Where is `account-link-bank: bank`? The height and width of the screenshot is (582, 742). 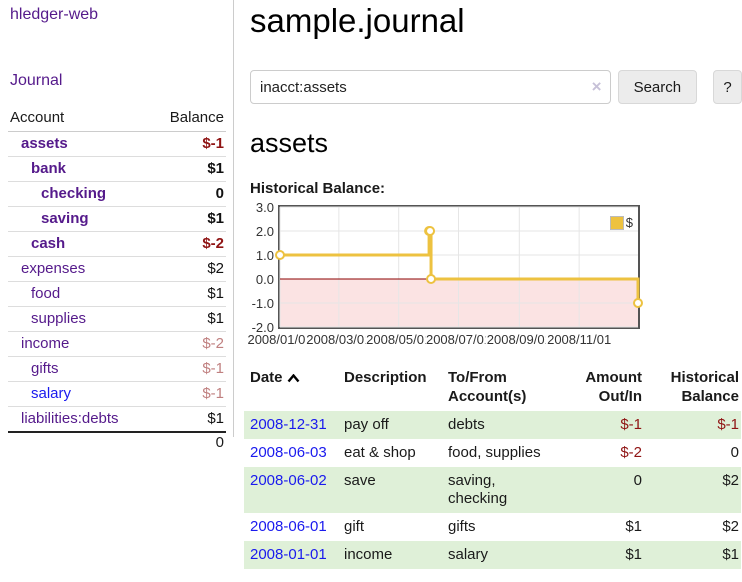 account-link-bank: bank is located at coordinates (49, 168).